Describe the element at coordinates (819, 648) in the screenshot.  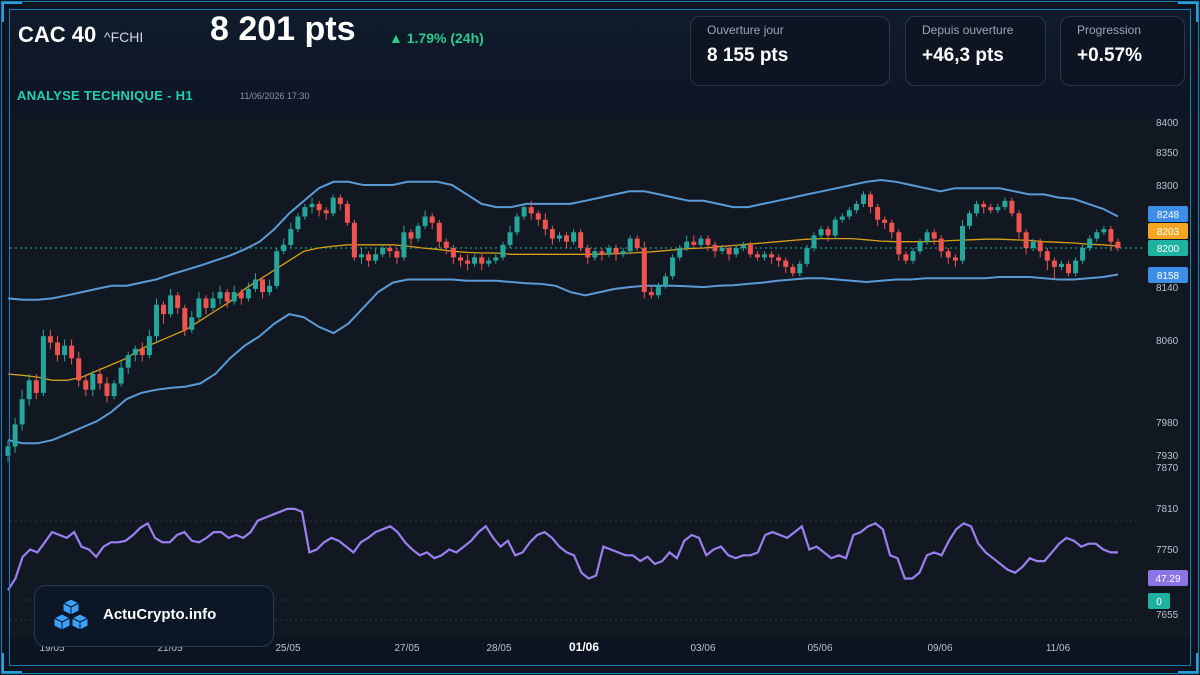
I see `x-tick-label: 05/06` at that location.